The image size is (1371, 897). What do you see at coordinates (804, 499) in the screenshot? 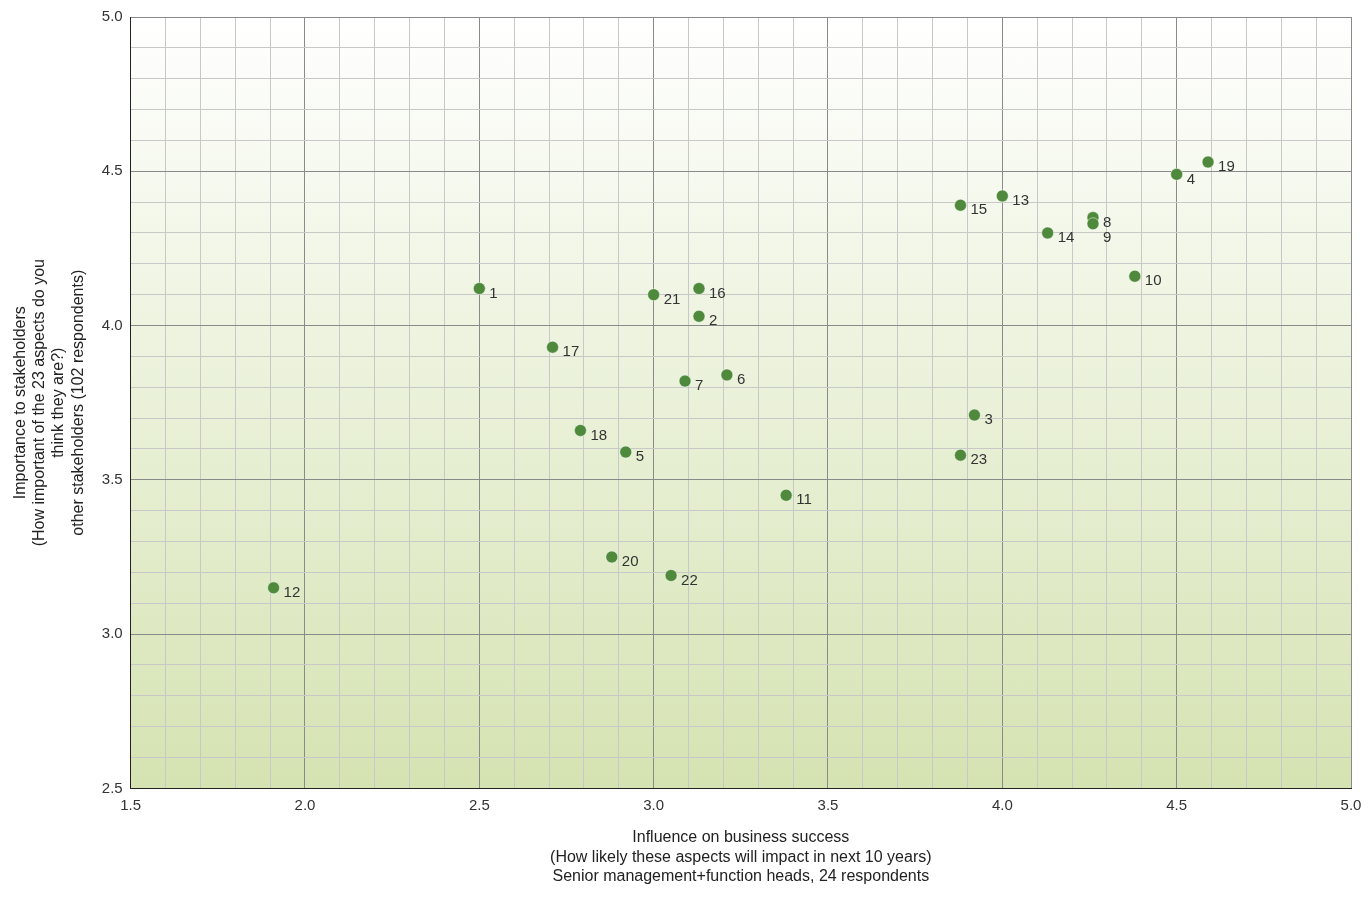
I see `annotation: 11` at bounding box center [804, 499].